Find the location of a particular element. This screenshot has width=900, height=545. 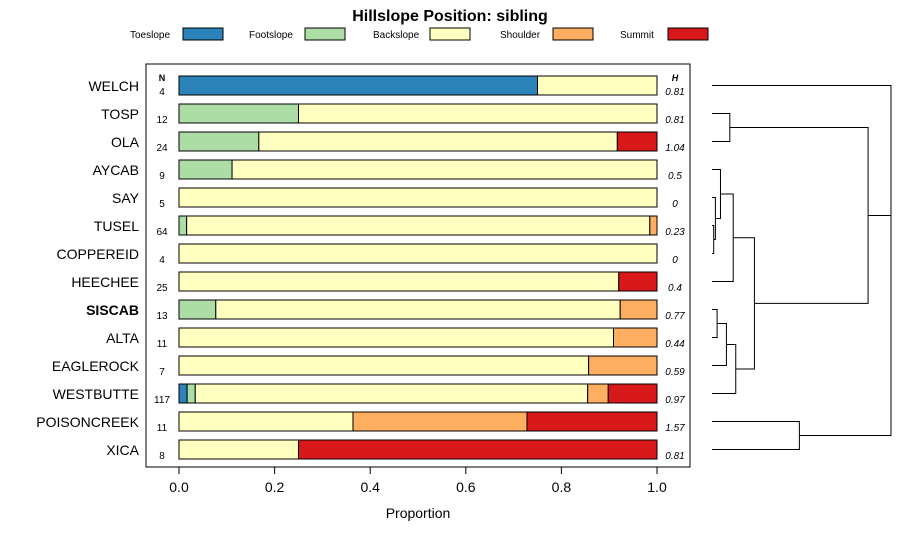

bar-row-siscab: SISCAB 13 0.77 is located at coordinates (385, 310).